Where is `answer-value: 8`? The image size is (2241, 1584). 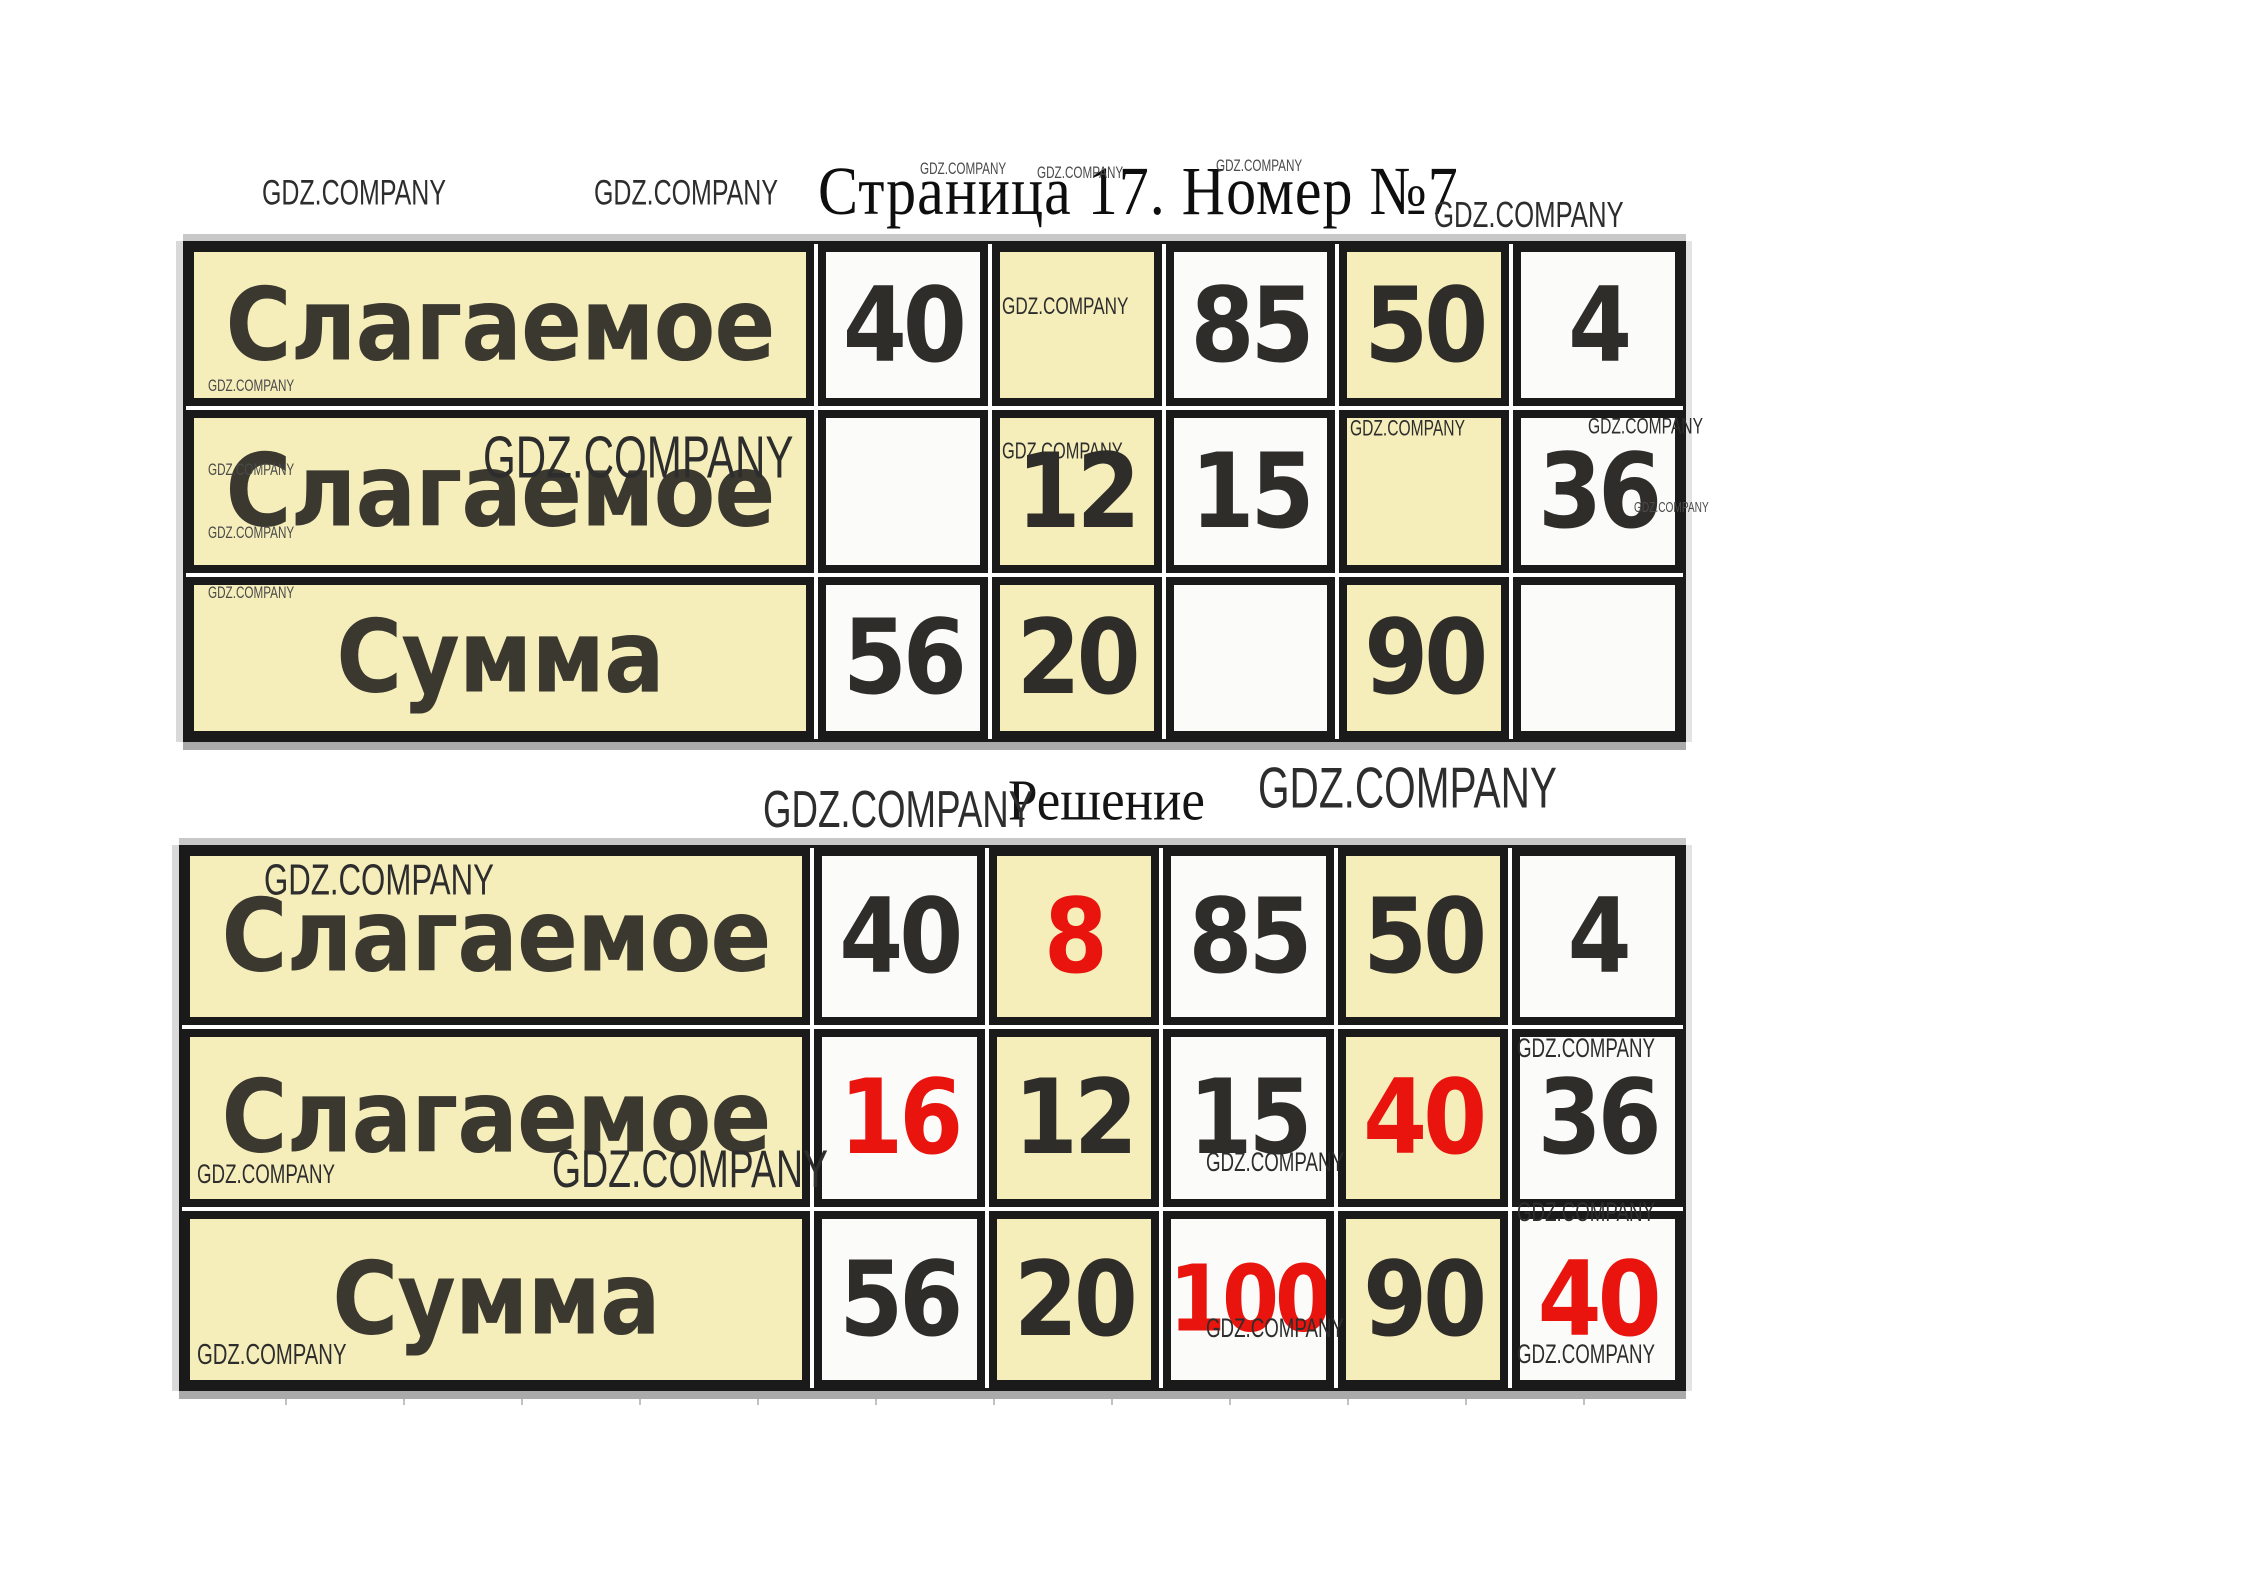
answer-value: 8 is located at coordinates (1075, 936).